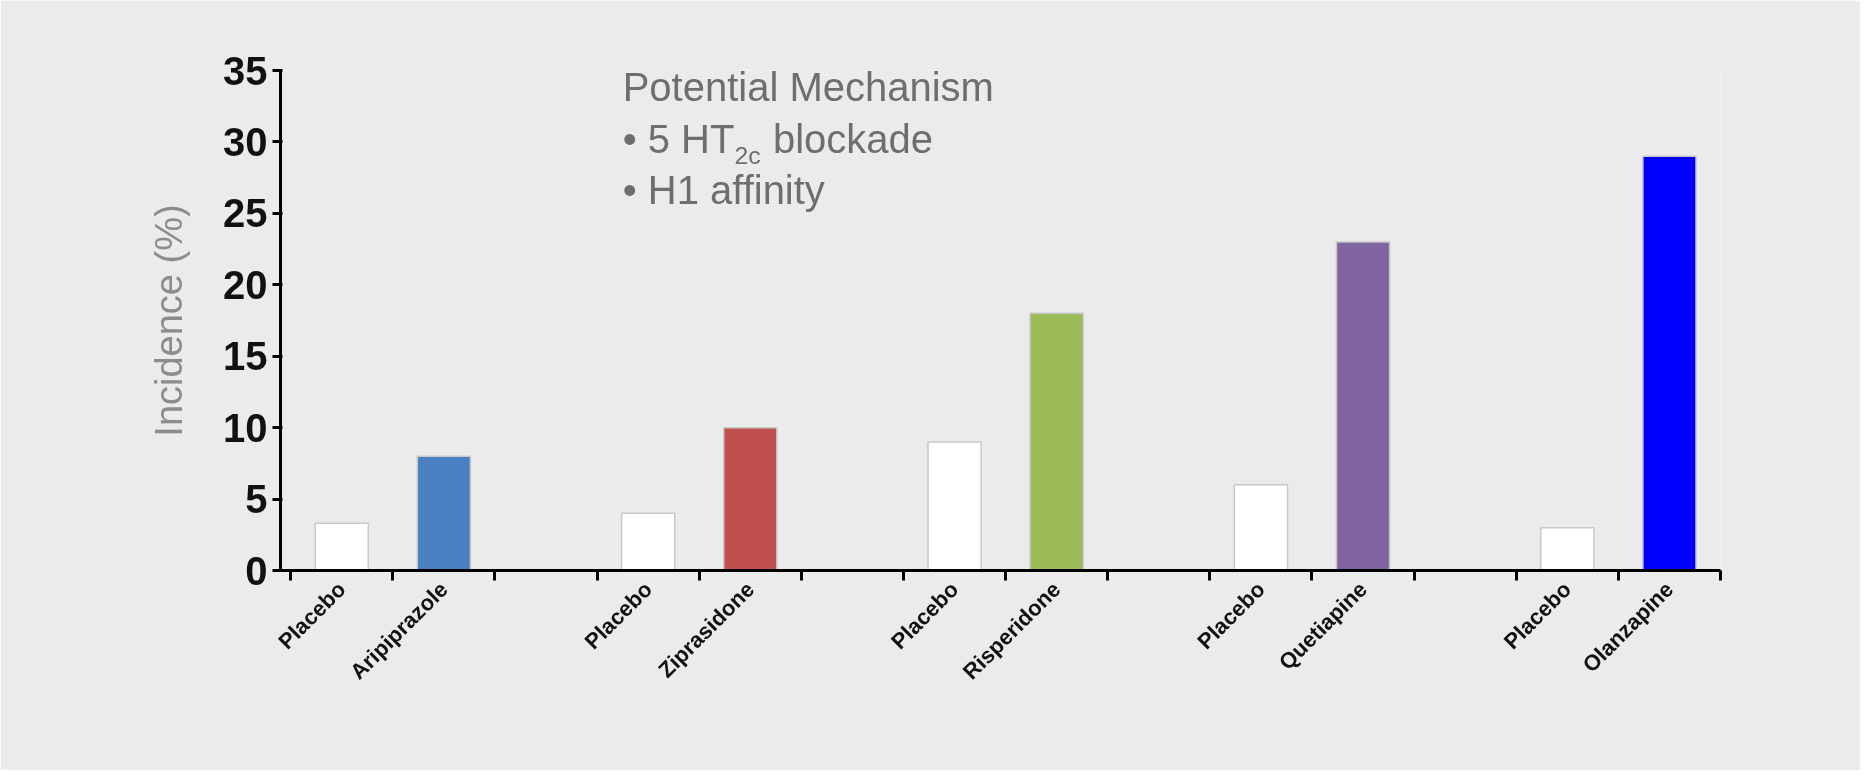 The image size is (1868, 776). Describe the element at coordinates (245, 213) in the screenshot. I see `y-tick-label: 25` at that location.